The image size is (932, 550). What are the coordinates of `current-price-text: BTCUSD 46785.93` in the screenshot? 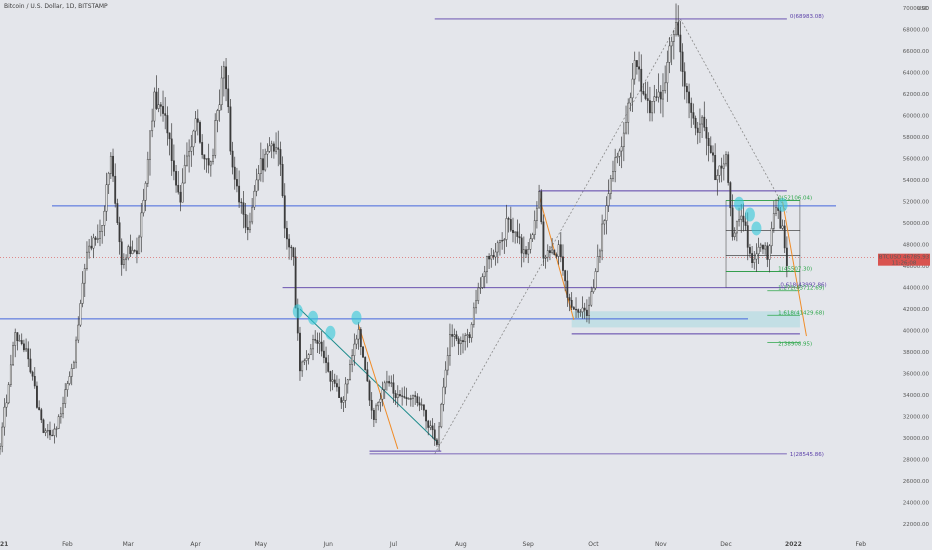 It's located at (904, 258).